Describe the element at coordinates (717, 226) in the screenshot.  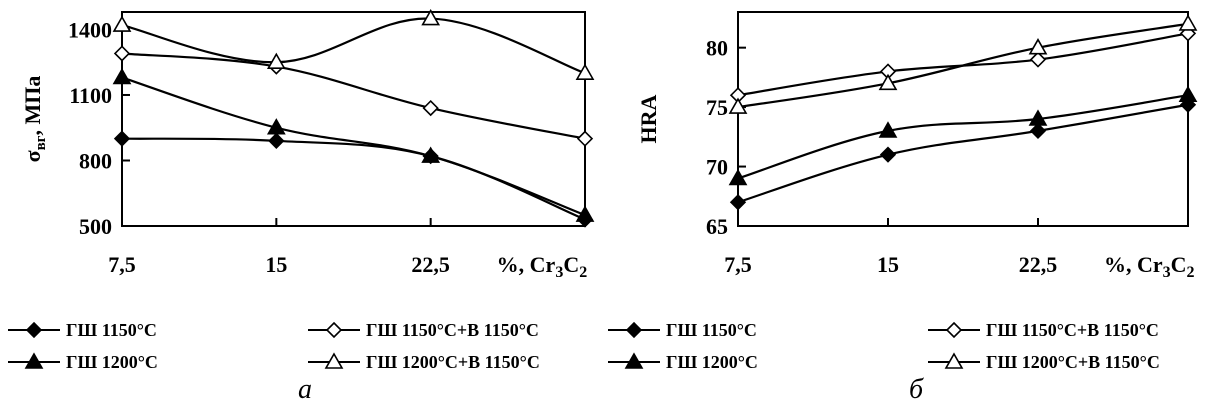
I see `y-tick-label: 65` at that location.